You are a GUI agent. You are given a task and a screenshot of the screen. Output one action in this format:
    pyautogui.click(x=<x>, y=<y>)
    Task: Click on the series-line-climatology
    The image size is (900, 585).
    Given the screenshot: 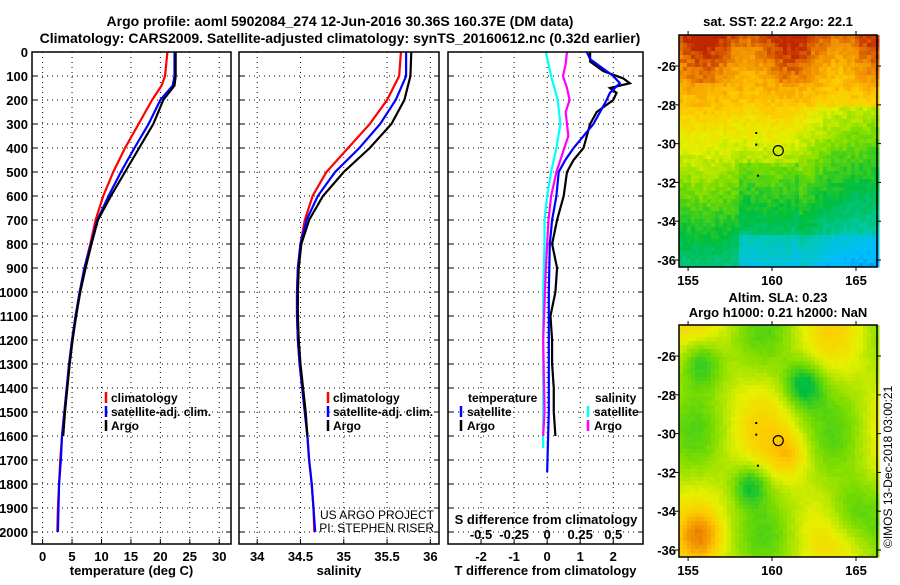 What is the action you would take?
    pyautogui.click(x=349, y=292)
    